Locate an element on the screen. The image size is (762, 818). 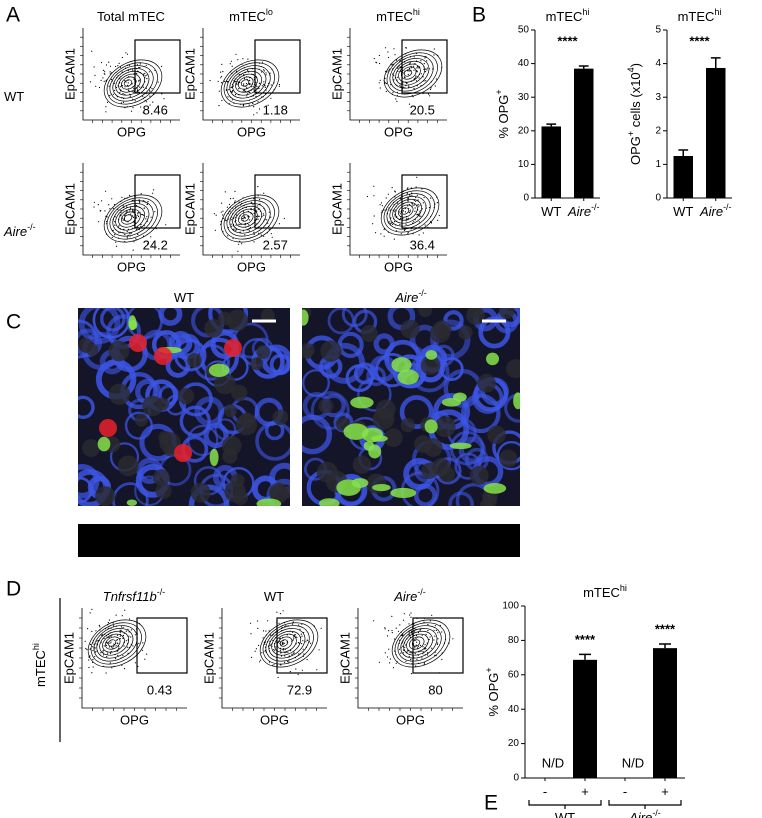
text-part: Aire is located at coordinates (711, 211).